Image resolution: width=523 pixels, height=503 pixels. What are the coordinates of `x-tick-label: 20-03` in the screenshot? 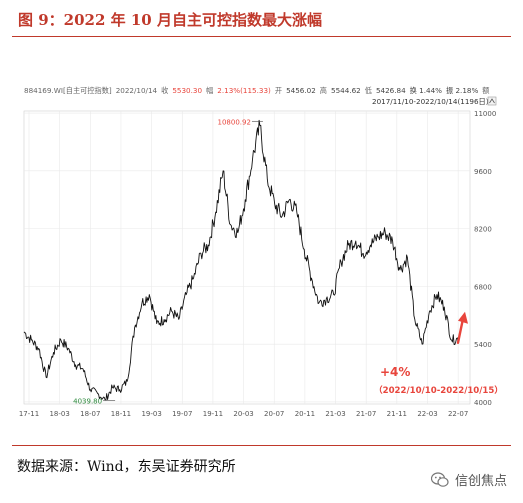 It's located at (243, 414).